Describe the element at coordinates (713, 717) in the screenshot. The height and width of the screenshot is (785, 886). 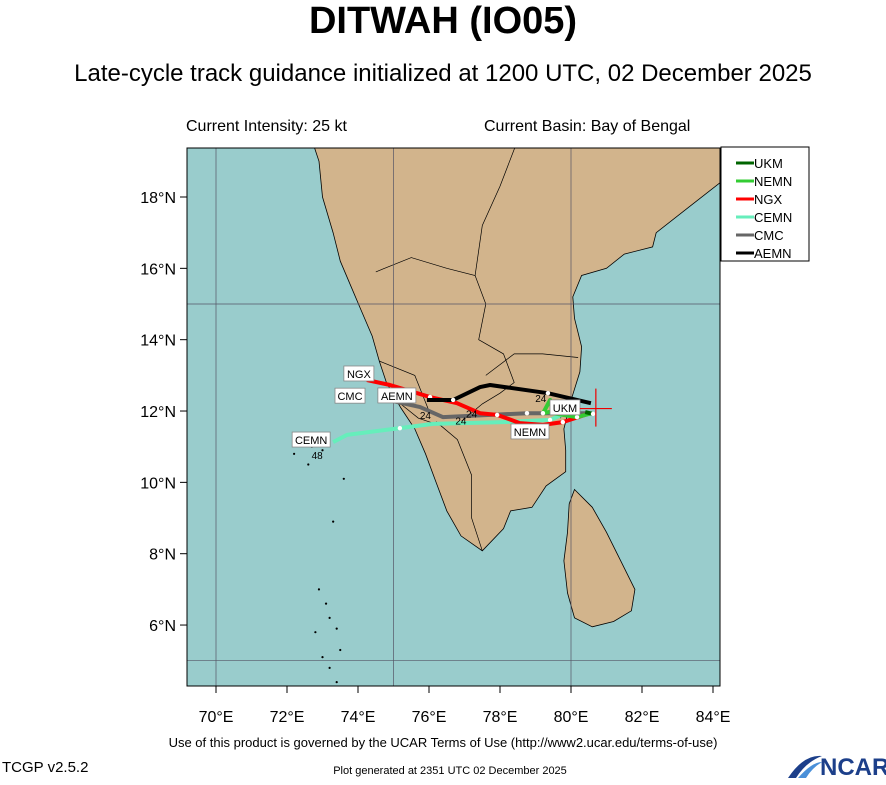
I see `lon-tick-label: 84°E` at that location.